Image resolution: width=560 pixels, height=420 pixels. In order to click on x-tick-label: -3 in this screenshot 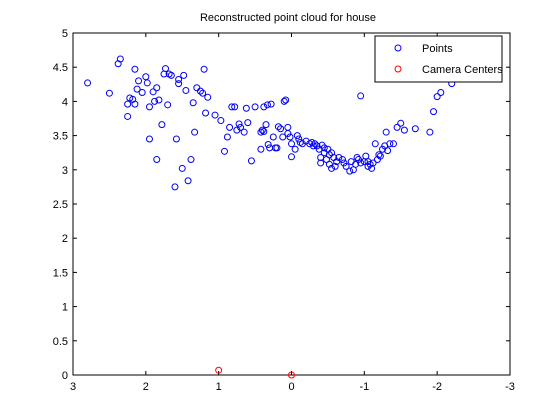, I will do `click(510, 387)`.